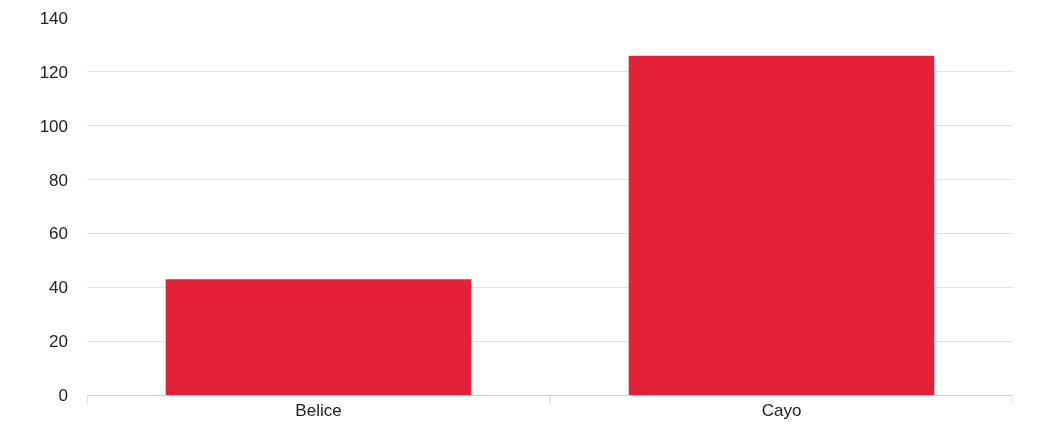  I want to click on y-tick-label: 20, so click(58, 342).